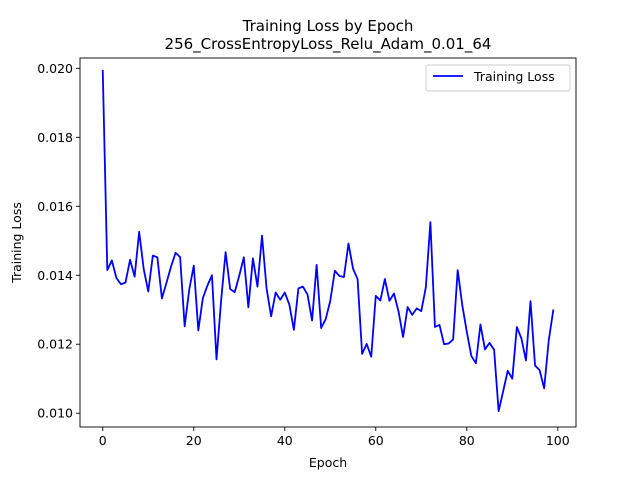 Image resolution: width=640 pixels, height=480 pixels. Describe the element at coordinates (55, 275) in the screenshot. I see `y-tick-label: 0.014` at that location.